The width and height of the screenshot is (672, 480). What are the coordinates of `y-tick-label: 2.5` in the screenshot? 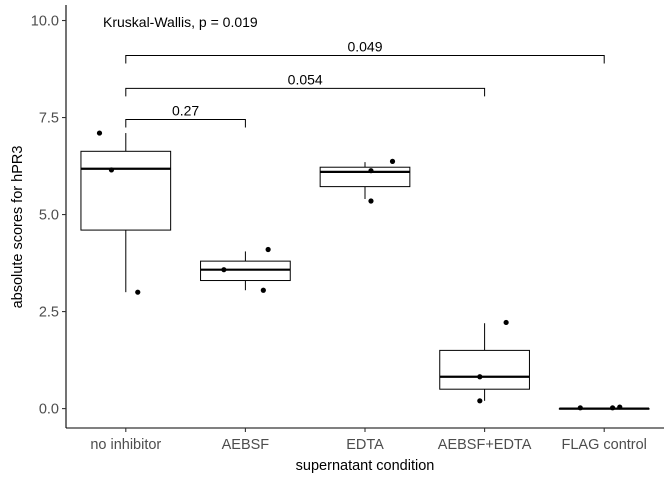 It's located at (49, 313).